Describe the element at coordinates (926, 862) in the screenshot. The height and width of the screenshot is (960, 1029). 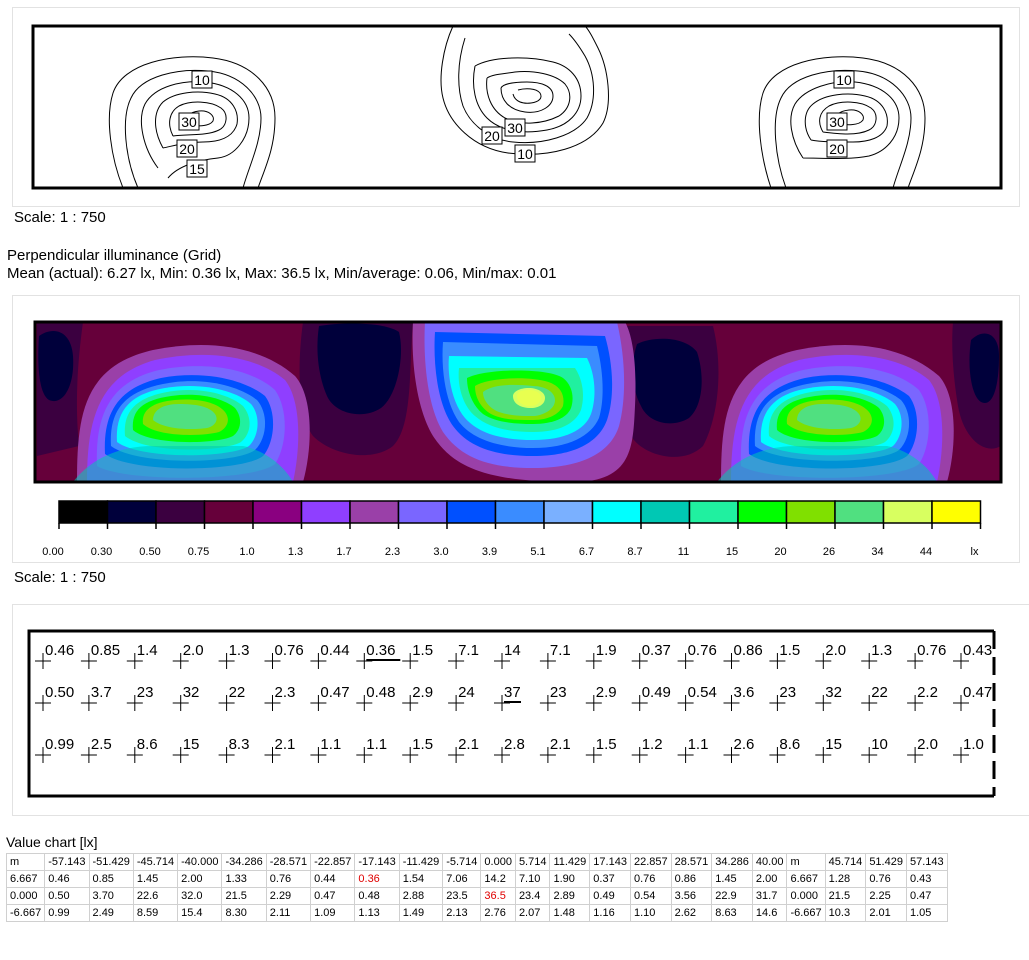
I see `table-cell: 57.143` at that location.